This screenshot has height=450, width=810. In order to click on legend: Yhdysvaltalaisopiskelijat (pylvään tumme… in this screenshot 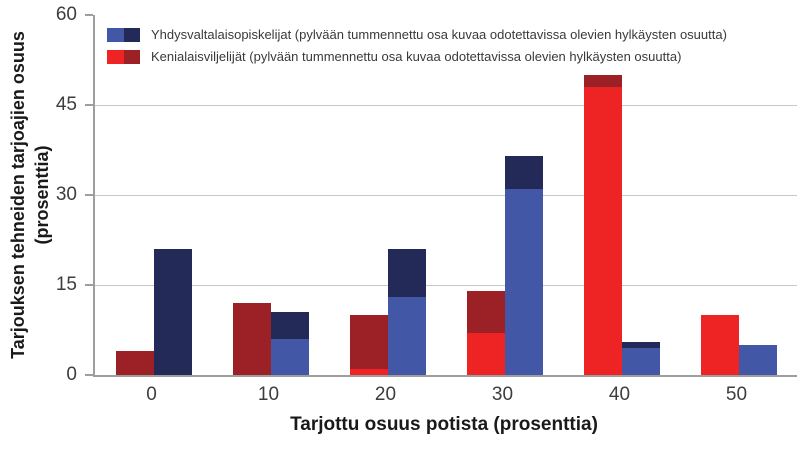, I will do `click(417, 48)`.